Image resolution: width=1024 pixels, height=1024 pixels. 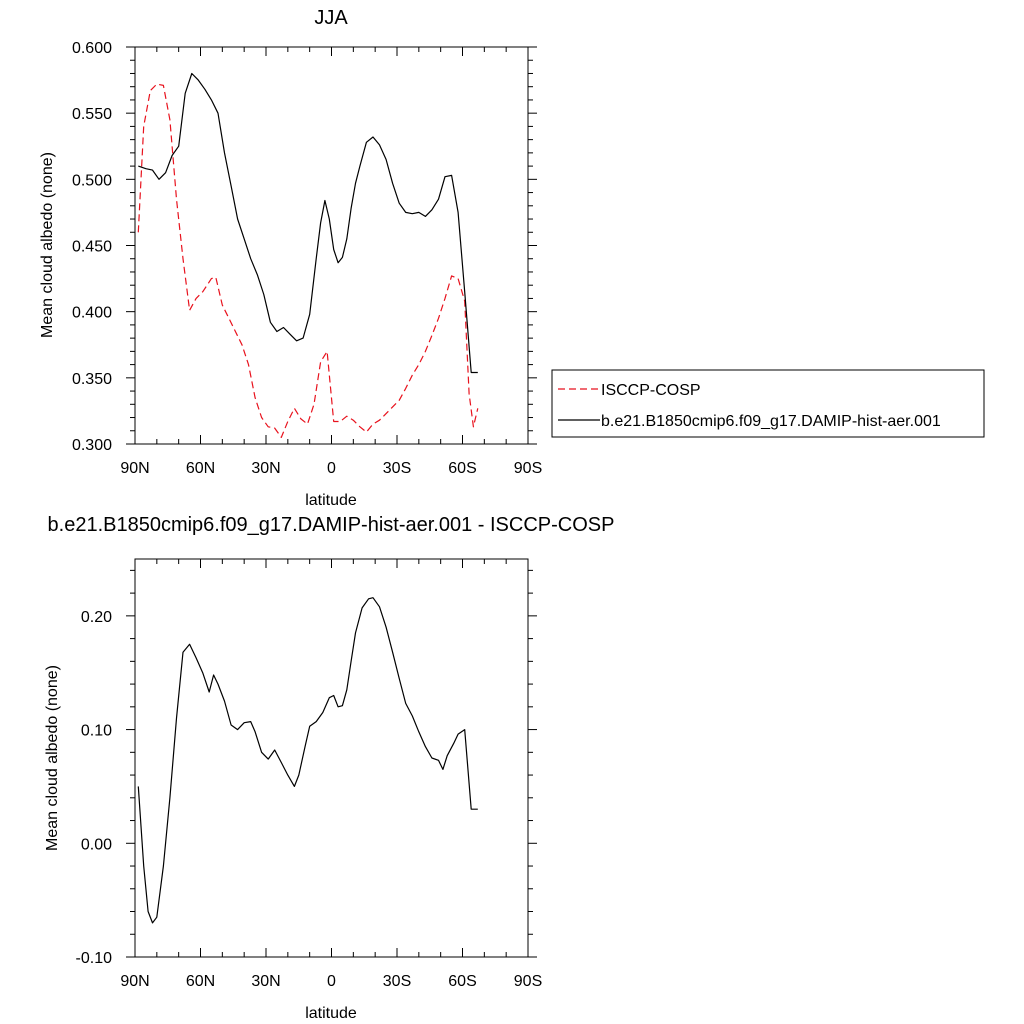 What do you see at coordinates (92, 379) in the screenshot?
I see `top-y-tick-label: 0.350` at bounding box center [92, 379].